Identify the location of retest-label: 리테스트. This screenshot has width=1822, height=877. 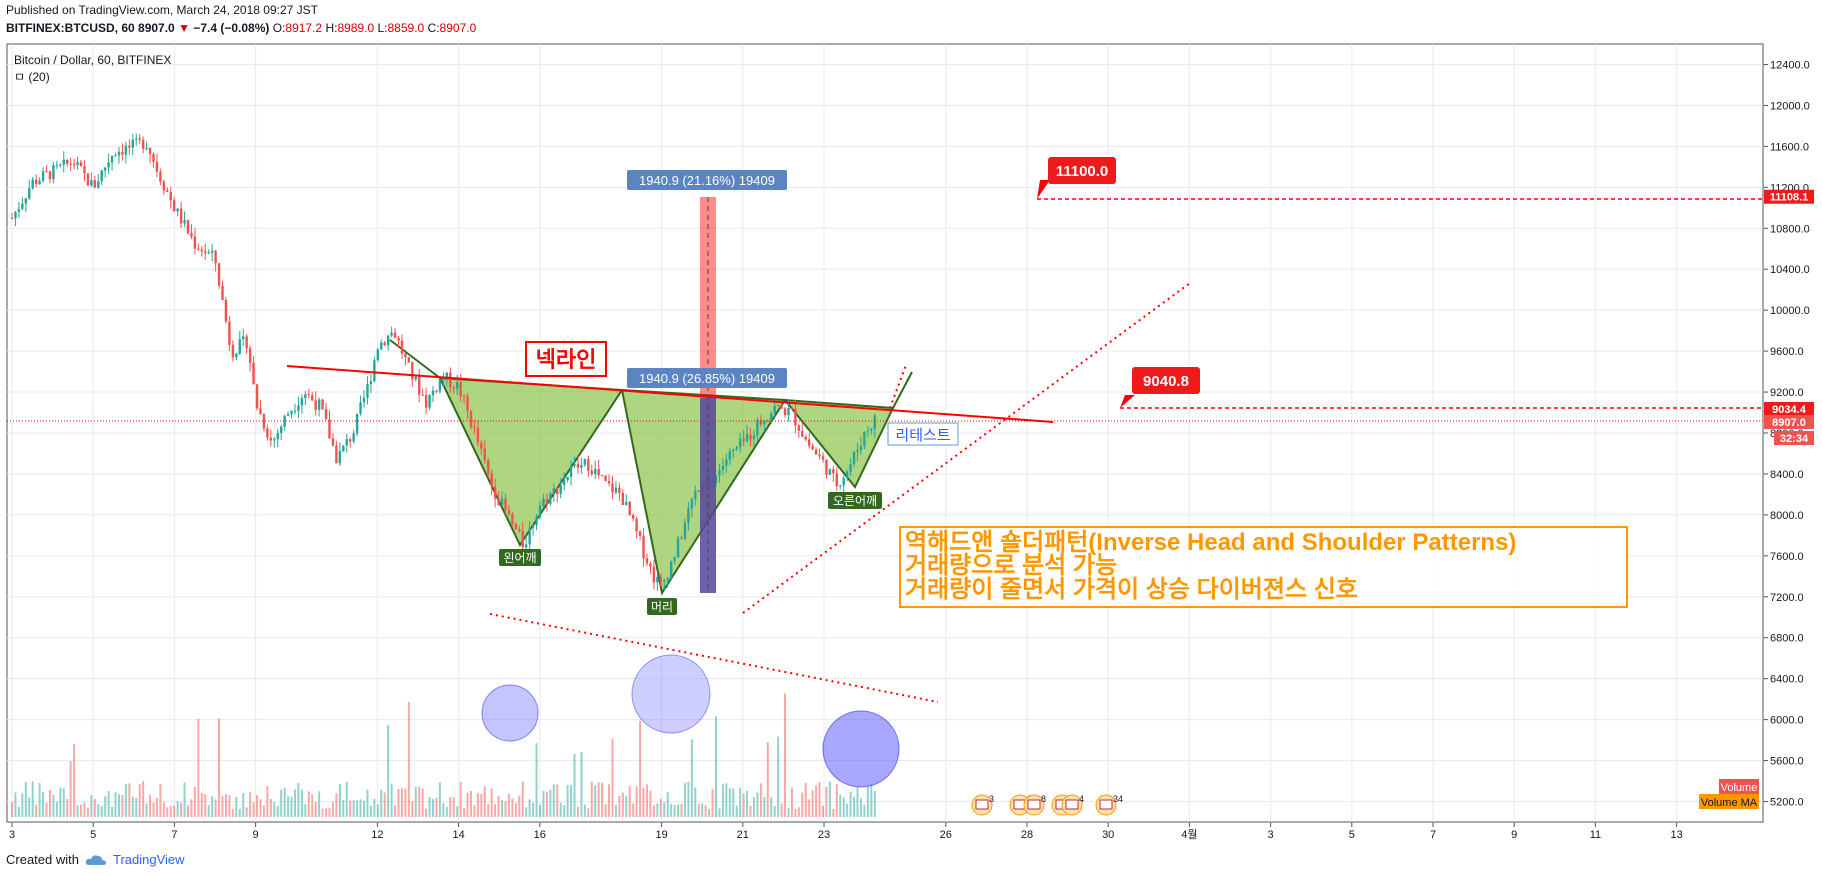
(922, 435).